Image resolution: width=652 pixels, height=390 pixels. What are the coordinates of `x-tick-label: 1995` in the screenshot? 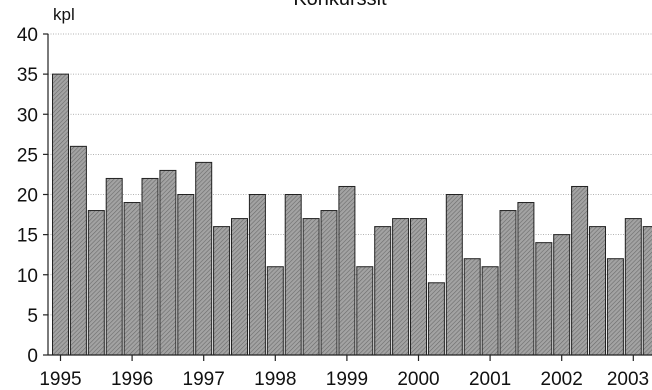 It's located at (60, 379).